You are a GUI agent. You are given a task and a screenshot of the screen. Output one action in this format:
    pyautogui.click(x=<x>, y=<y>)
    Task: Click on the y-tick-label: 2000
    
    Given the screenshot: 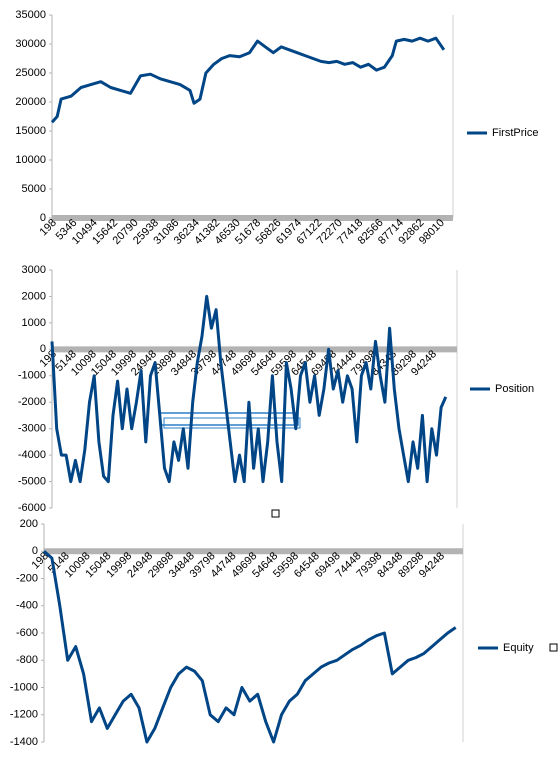 What is the action you would take?
    pyautogui.click(x=34, y=296)
    